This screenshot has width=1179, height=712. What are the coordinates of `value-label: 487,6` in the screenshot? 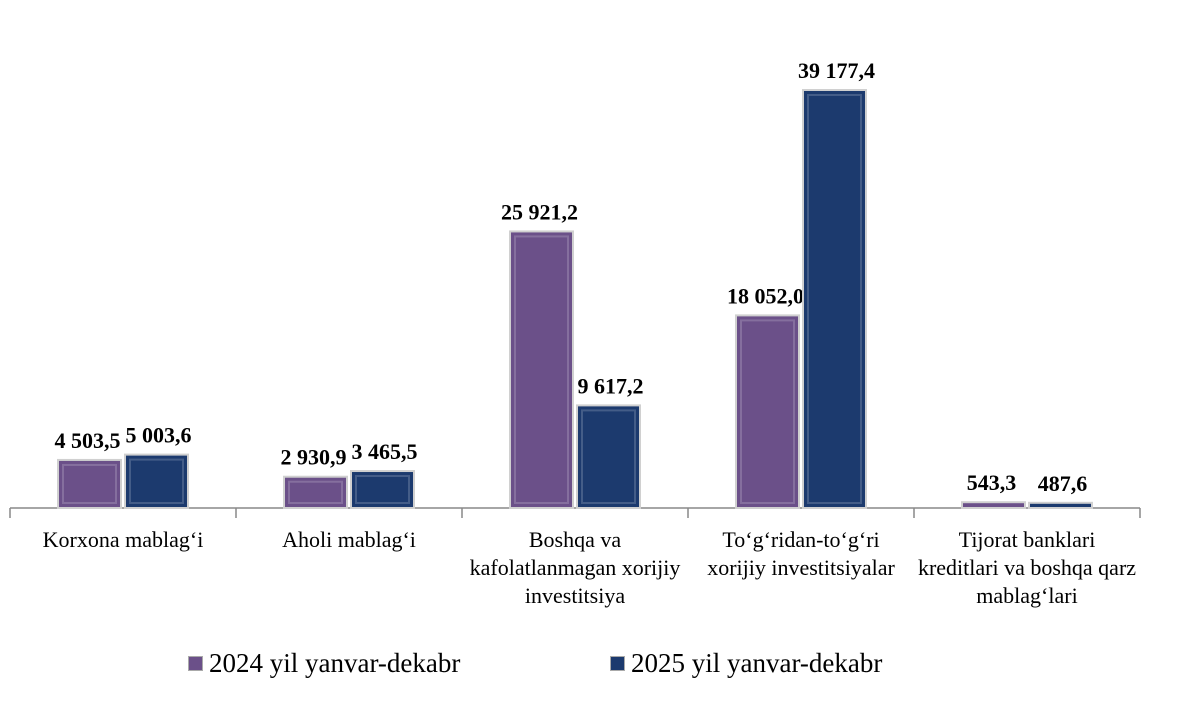 It's located at (1063, 483).